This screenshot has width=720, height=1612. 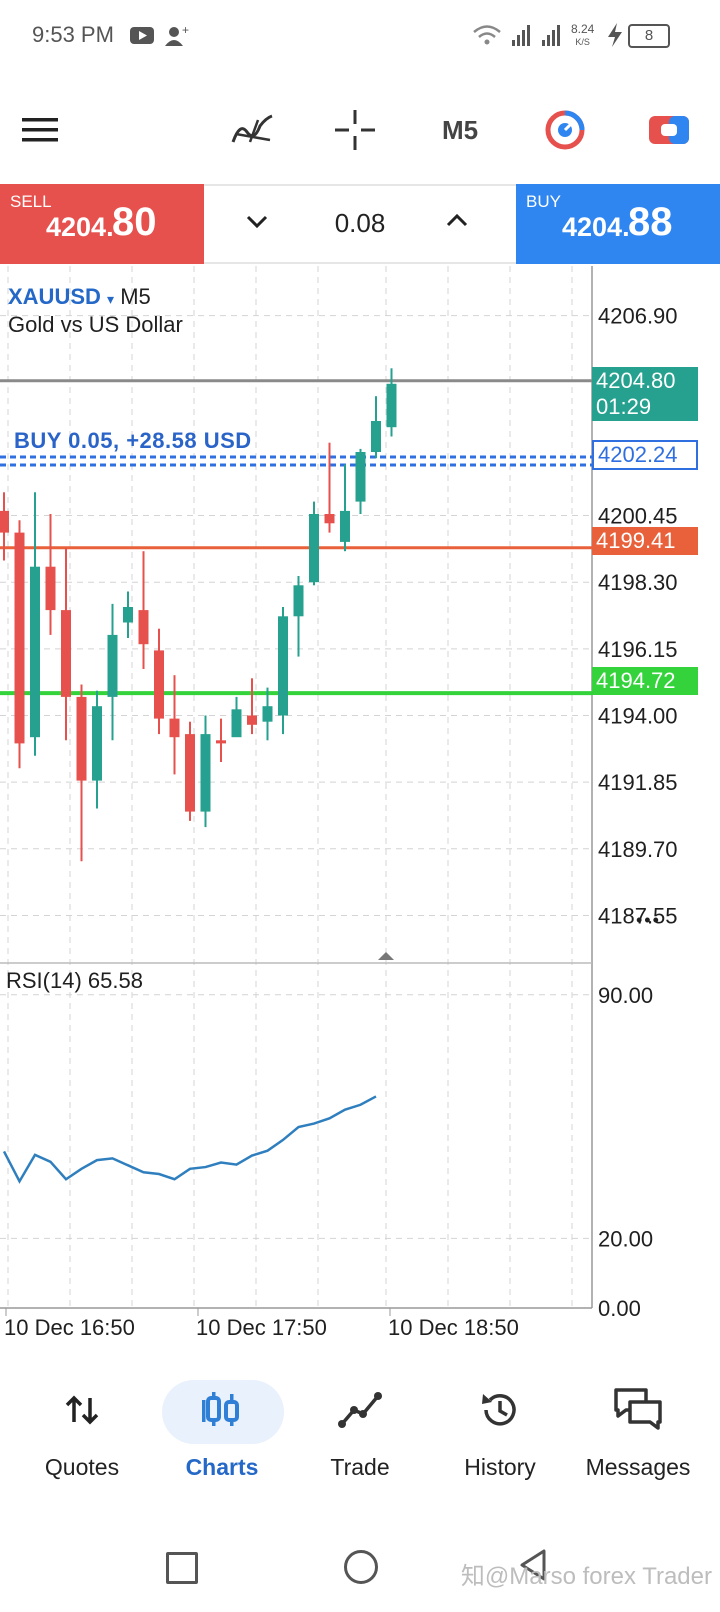 I want to click on price-tick-label: 4187.55, so click(x=638, y=915).